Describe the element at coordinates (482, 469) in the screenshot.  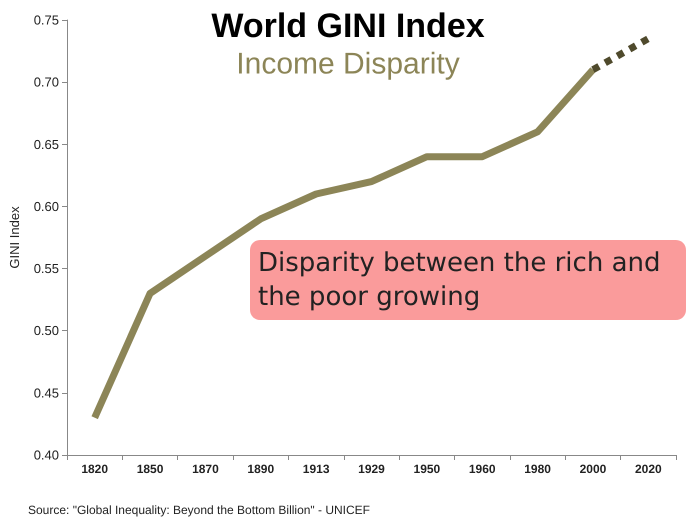
I see `x-tick-label: 1960` at that location.